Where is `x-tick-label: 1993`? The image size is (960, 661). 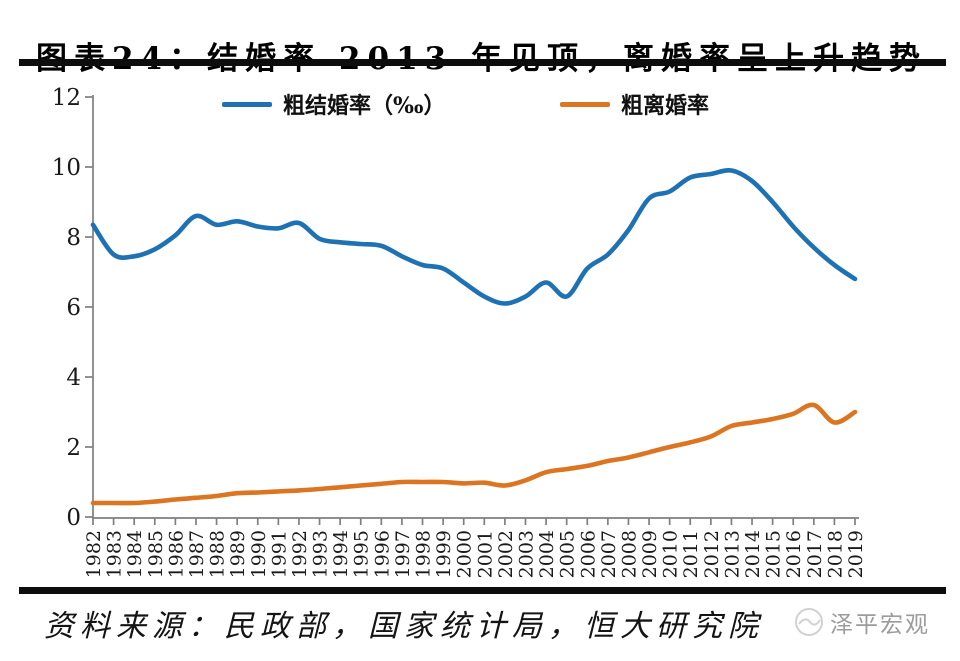
x-tick-label: 1993 is located at coordinates (321, 554).